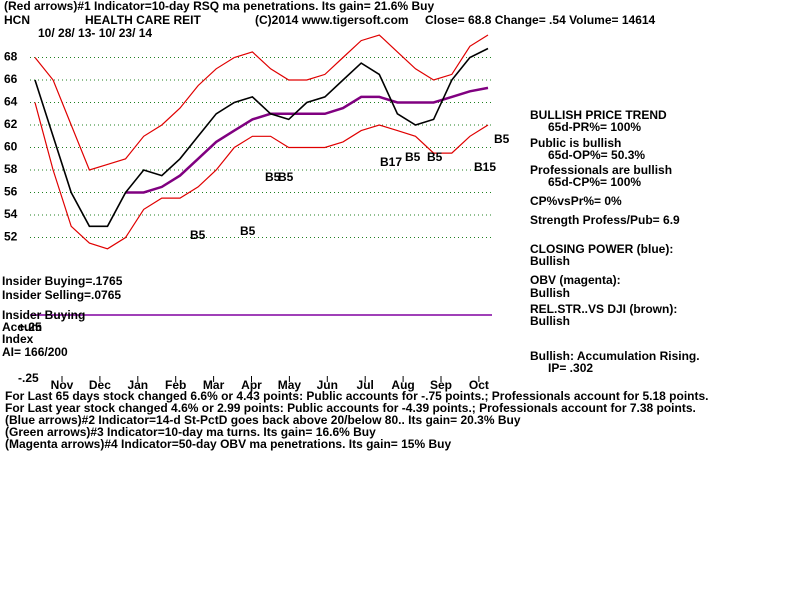  What do you see at coordinates (17, 20) in the screenshot?
I see `ticker: HCN` at bounding box center [17, 20].